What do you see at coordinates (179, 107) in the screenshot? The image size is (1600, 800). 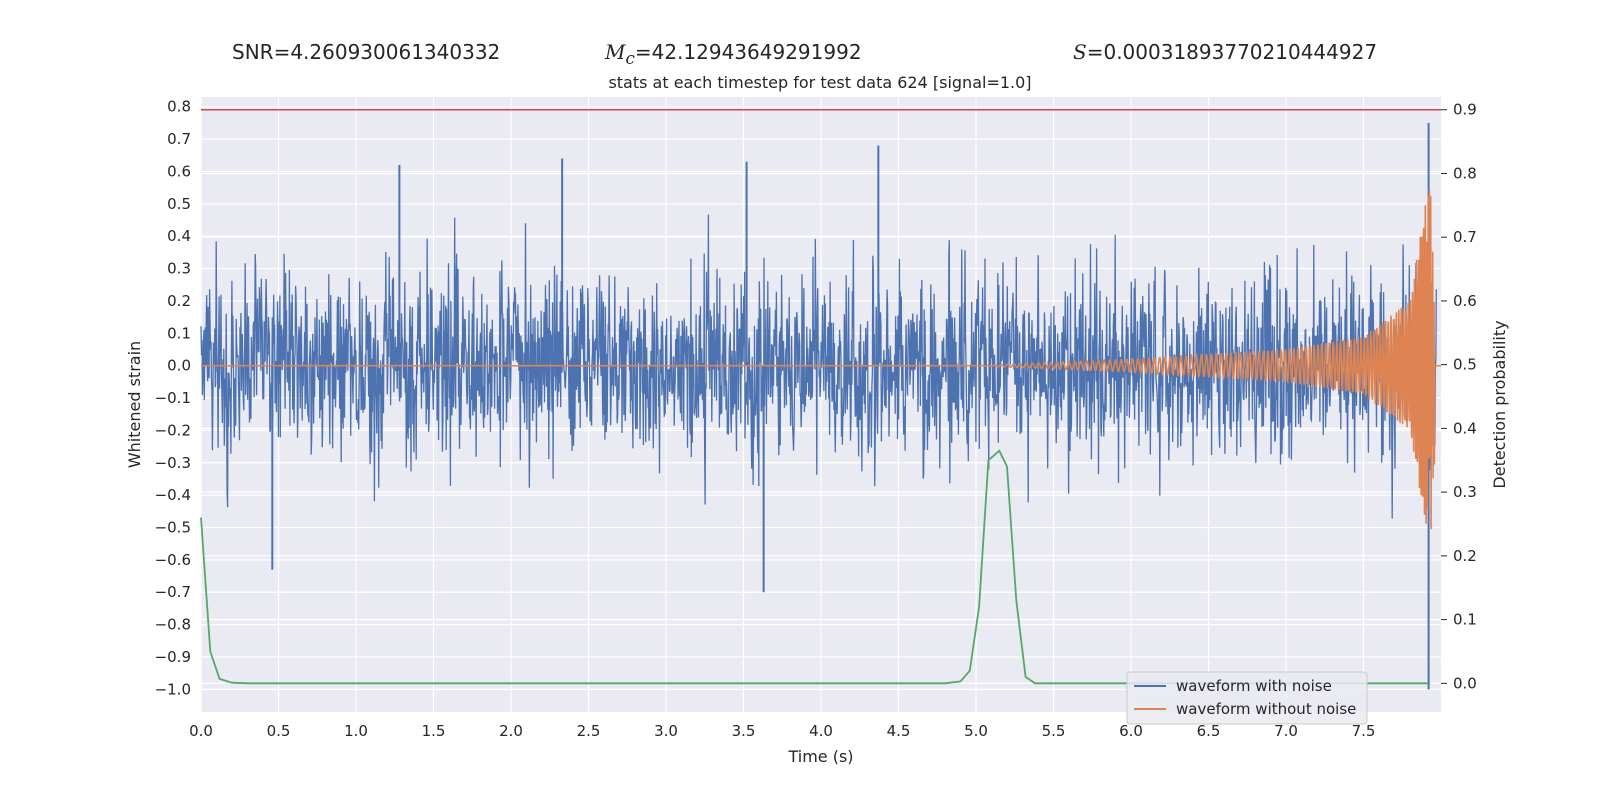 I see `y-tick-label: 0.8` at bounding box center [179, 107].